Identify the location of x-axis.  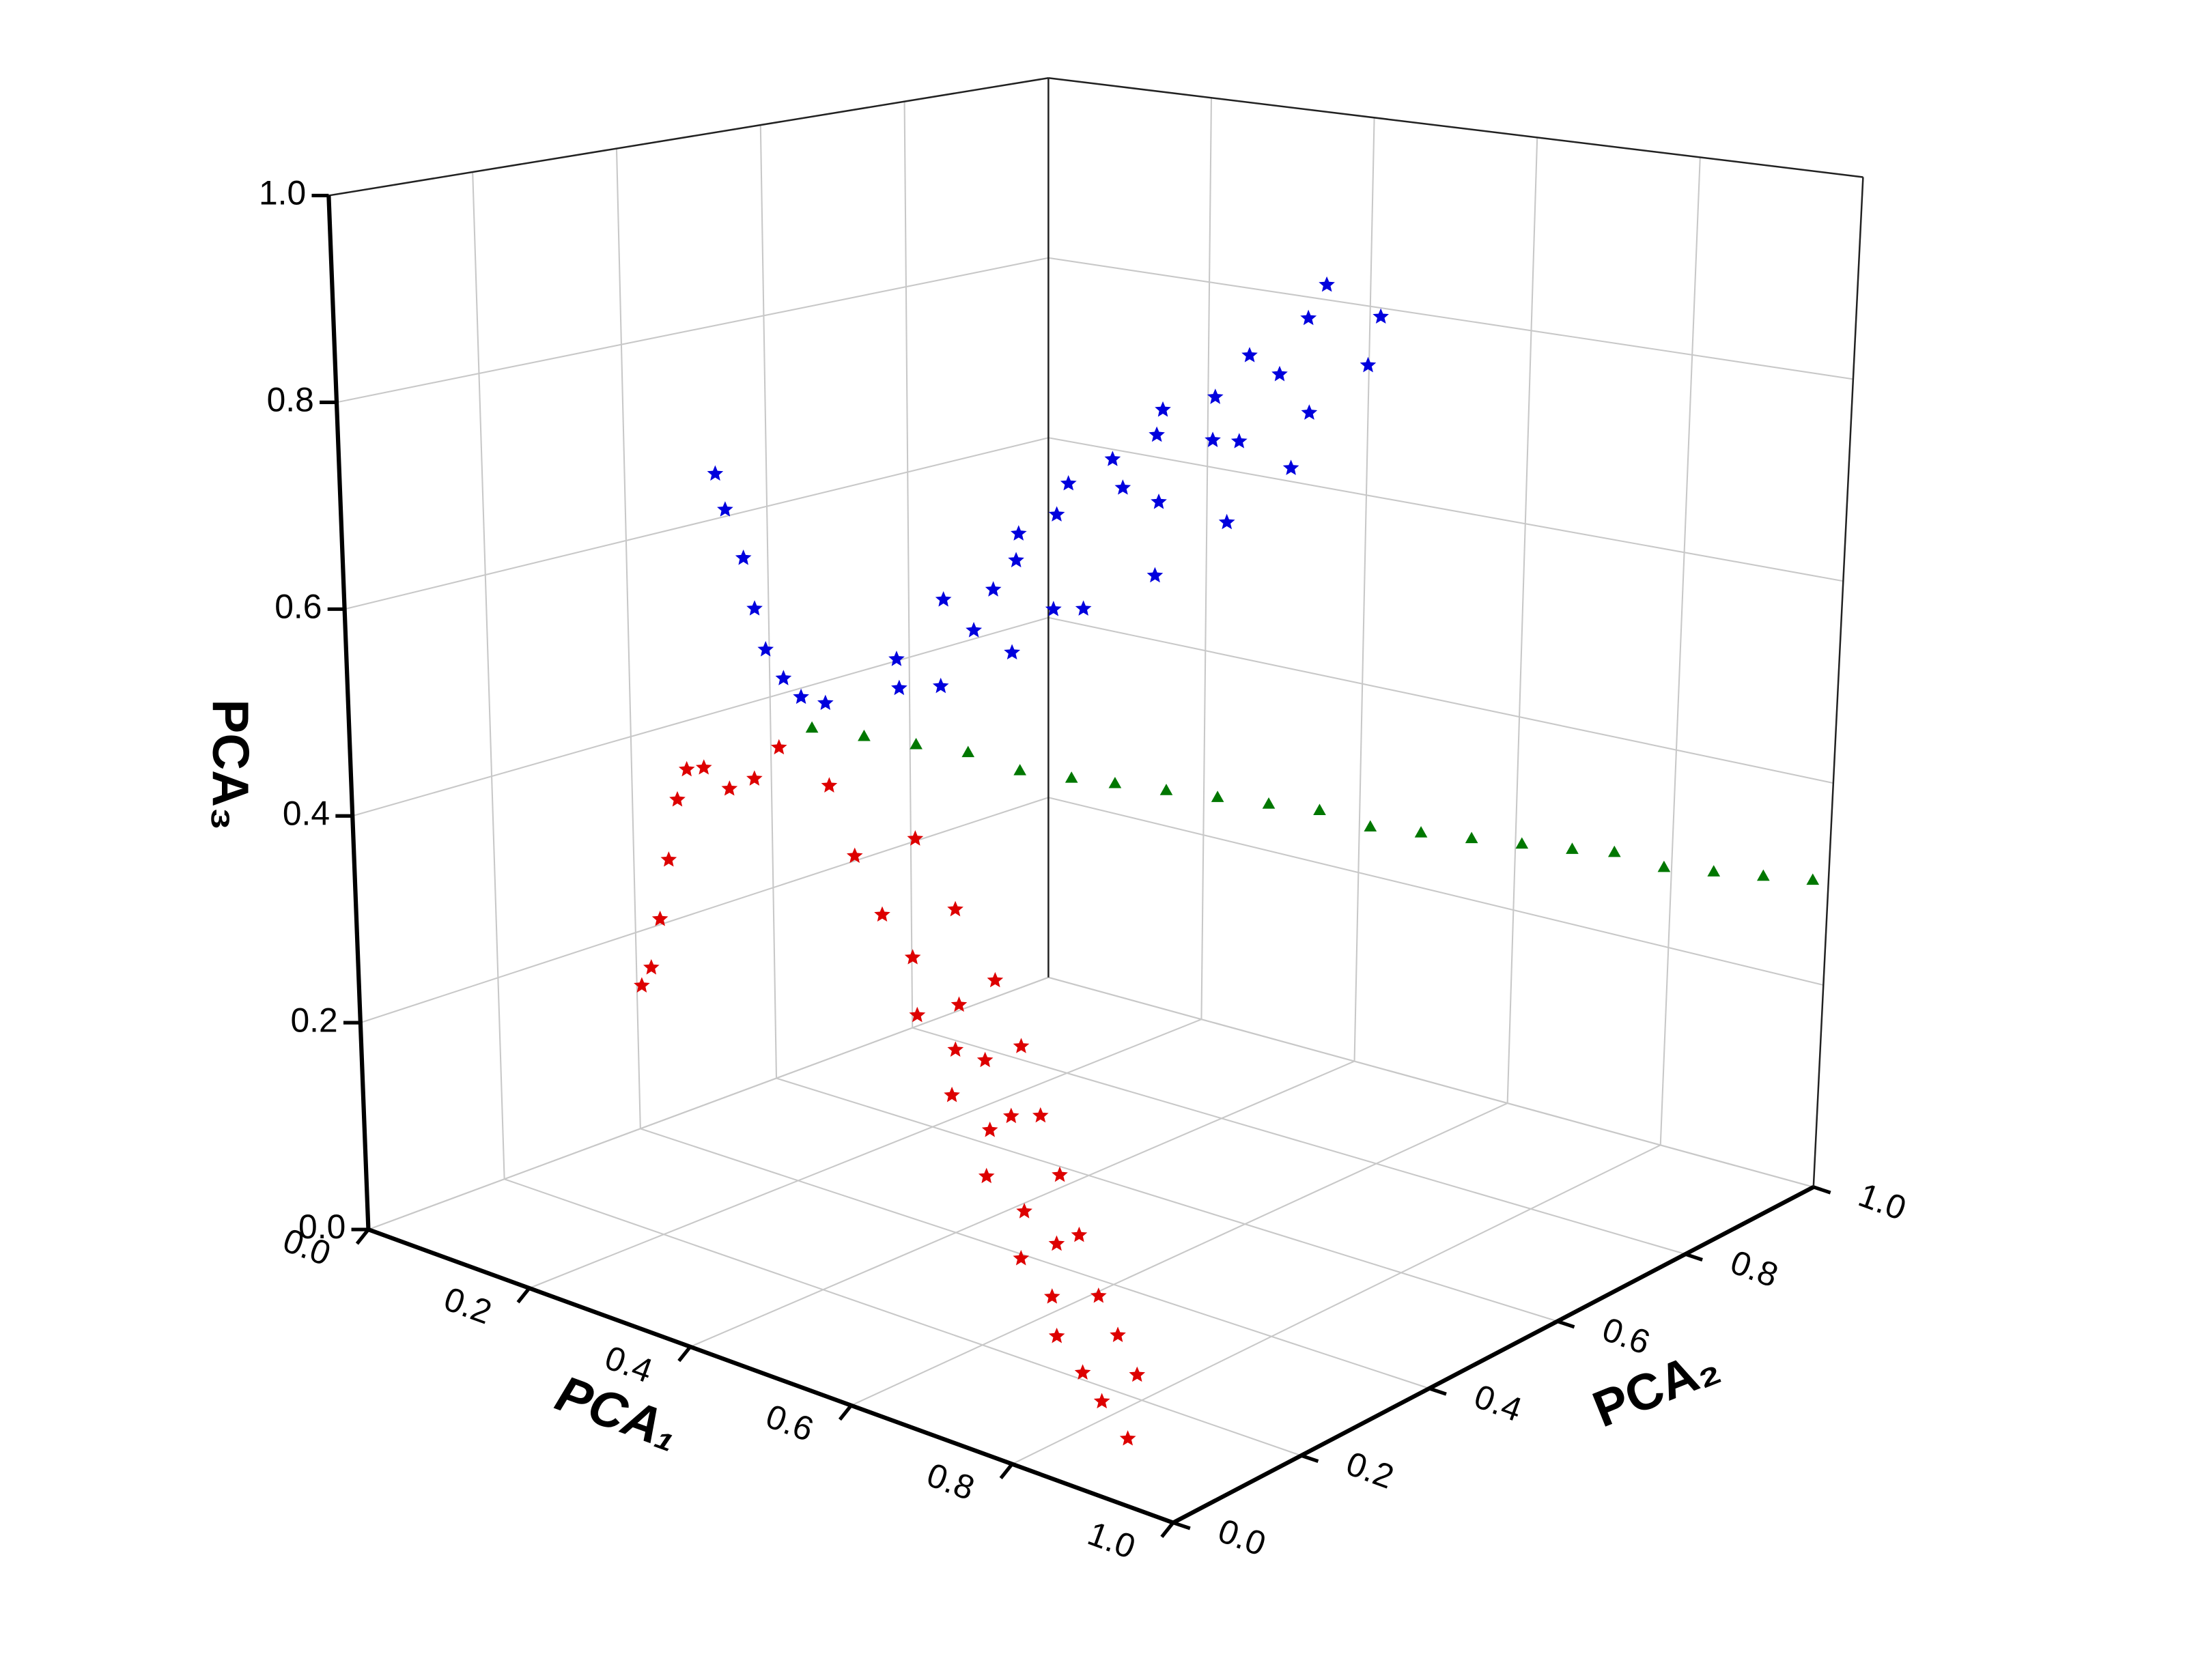
(770, 1376).